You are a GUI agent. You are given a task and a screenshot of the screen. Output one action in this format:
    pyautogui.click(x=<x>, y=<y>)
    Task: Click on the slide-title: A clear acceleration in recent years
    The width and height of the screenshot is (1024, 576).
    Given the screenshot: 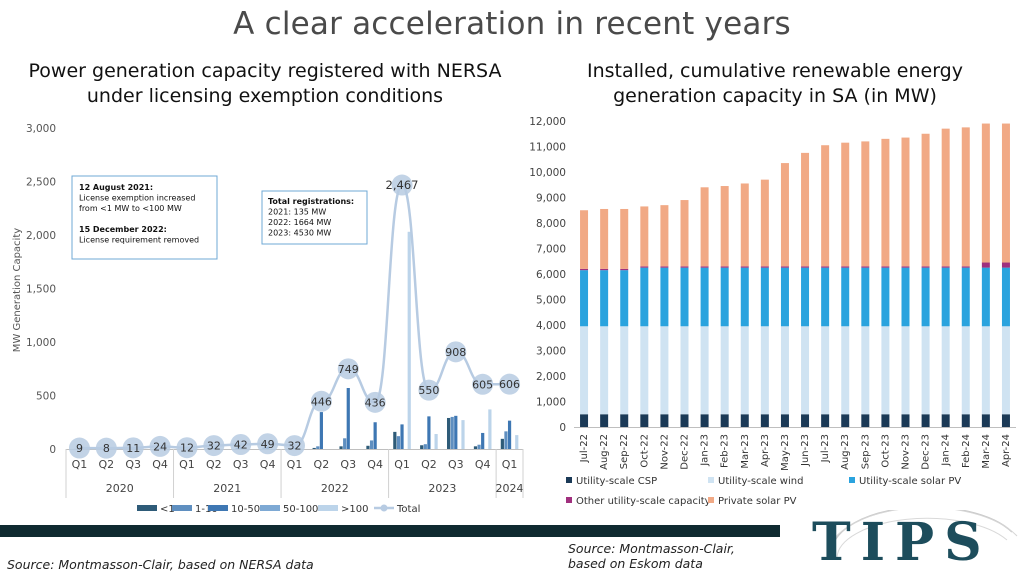 What is the action you would take?
    pyautogui.click(x=512, y=24)
    